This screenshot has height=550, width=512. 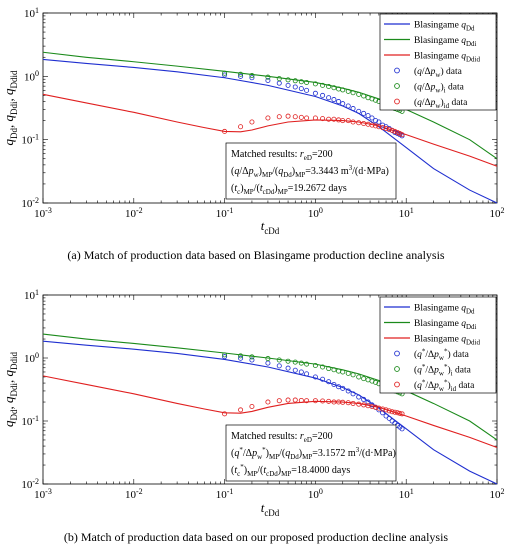 I want to click on legend-frame, so click(x=438, y=345).